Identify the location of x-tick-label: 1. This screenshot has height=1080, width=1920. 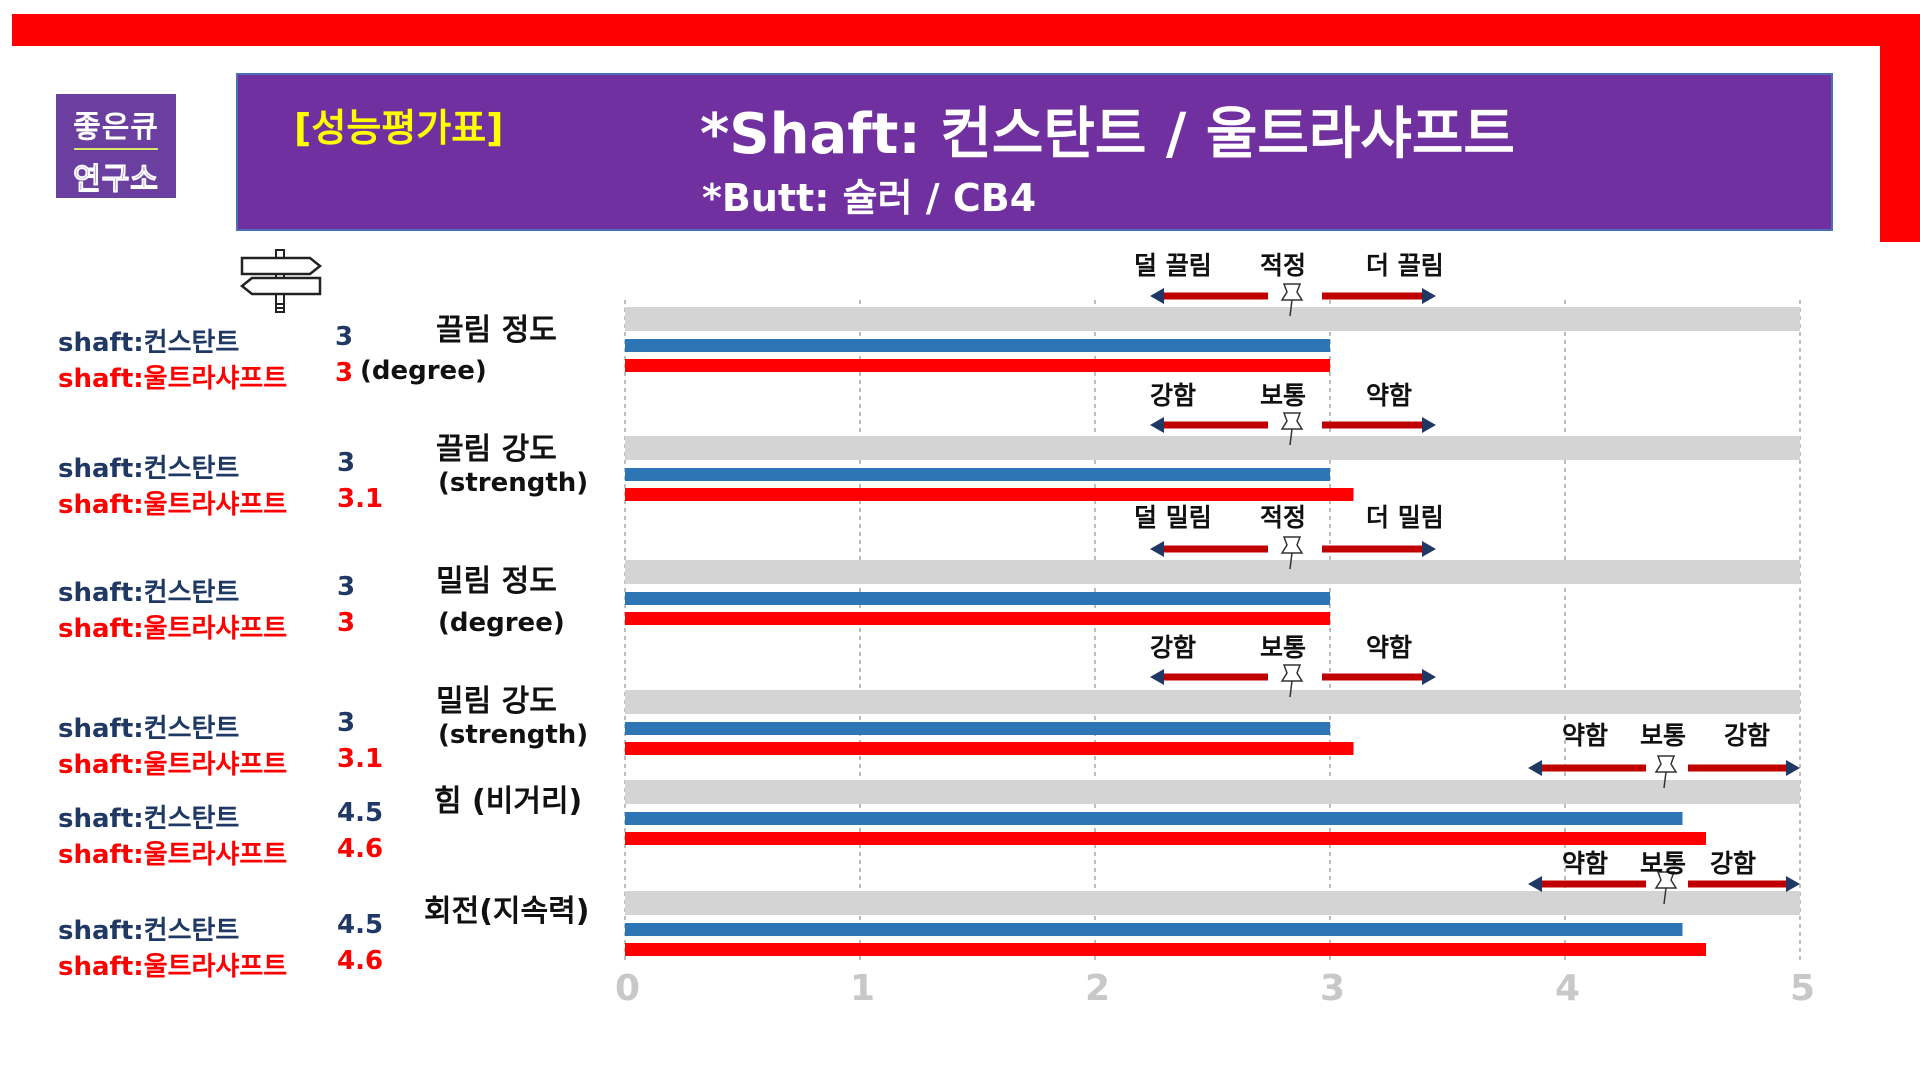
(863, 988).